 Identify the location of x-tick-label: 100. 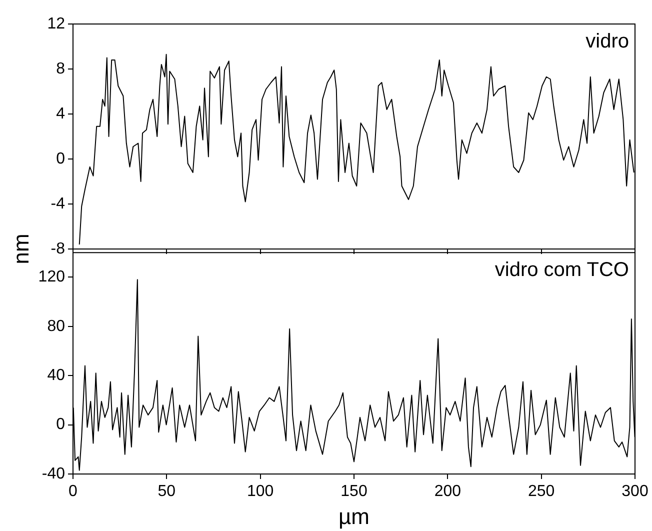
(260, 491).